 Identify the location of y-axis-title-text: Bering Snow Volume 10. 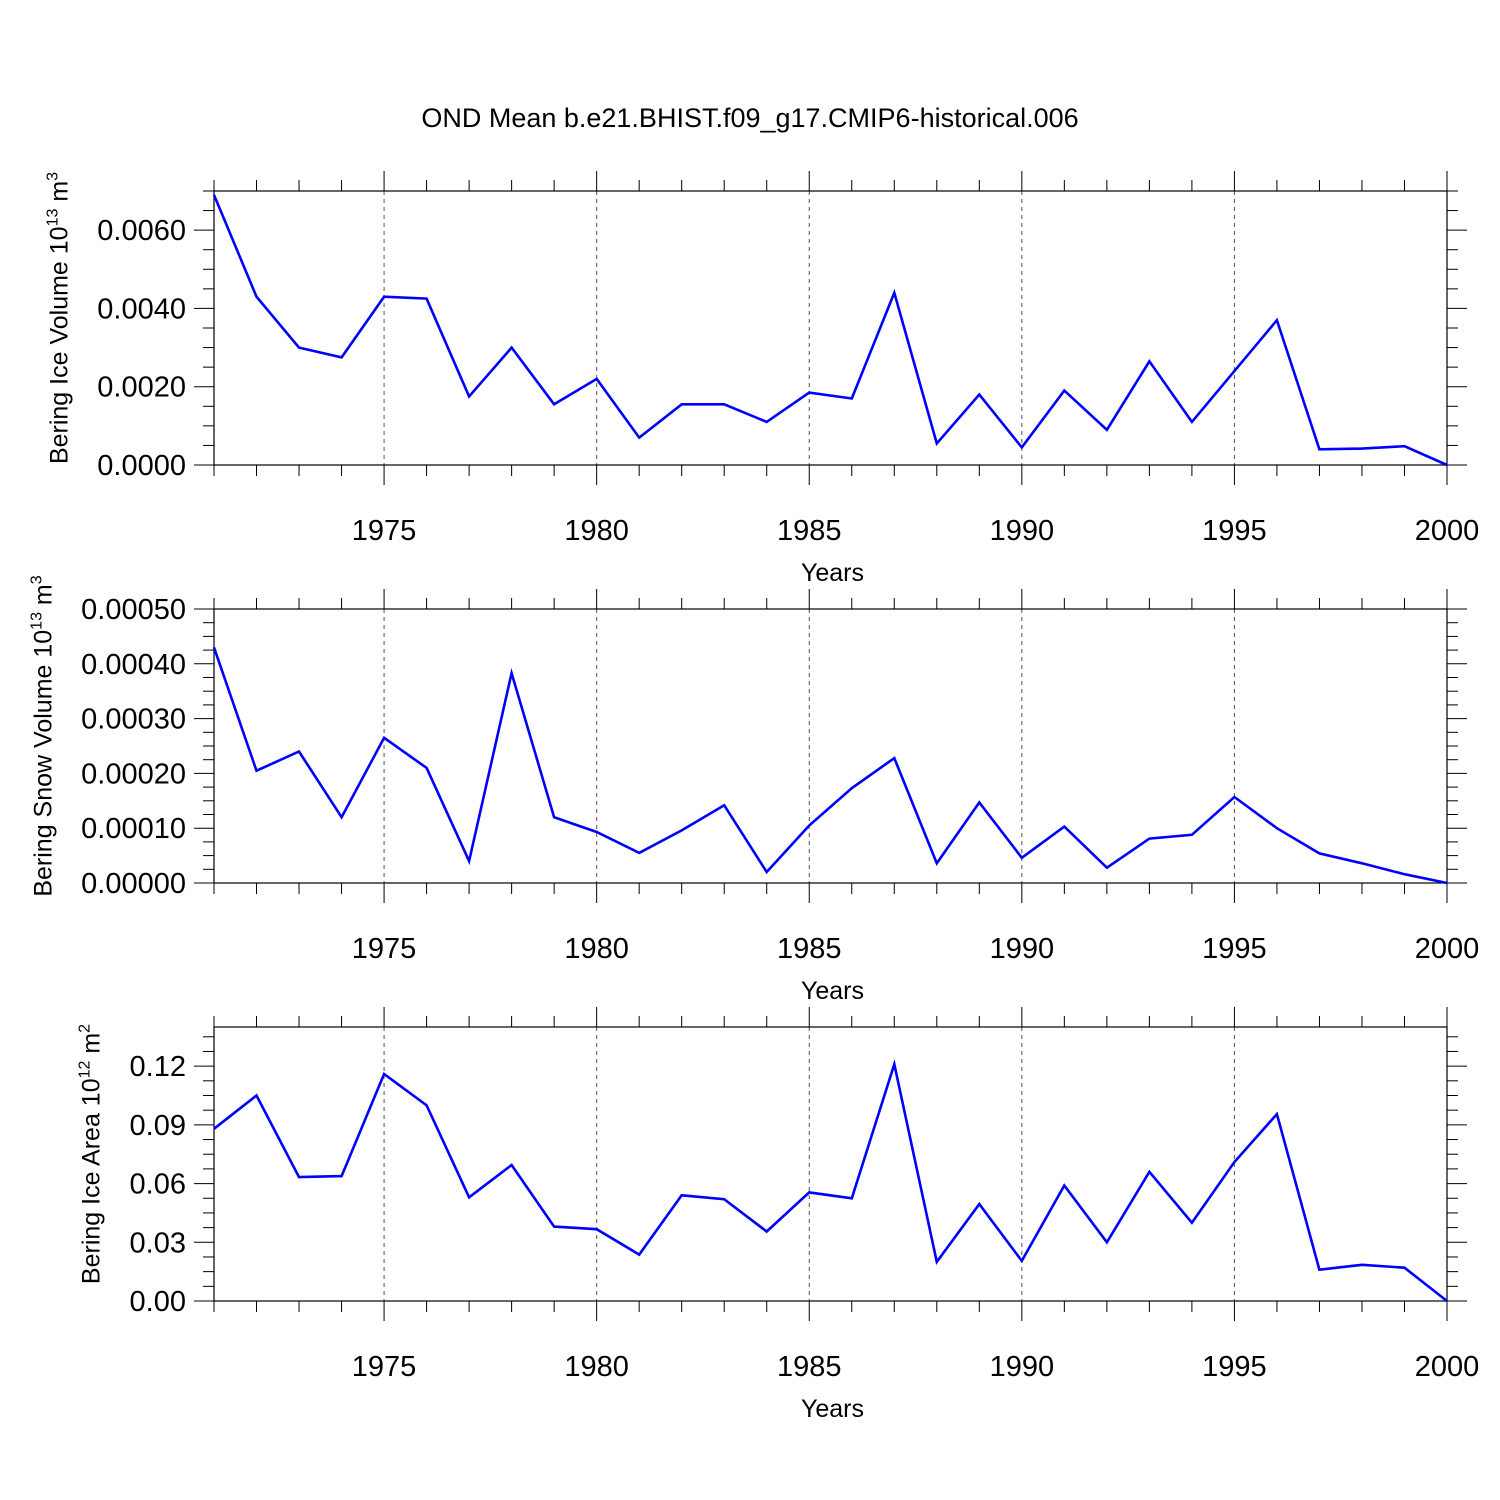
(43, 763).